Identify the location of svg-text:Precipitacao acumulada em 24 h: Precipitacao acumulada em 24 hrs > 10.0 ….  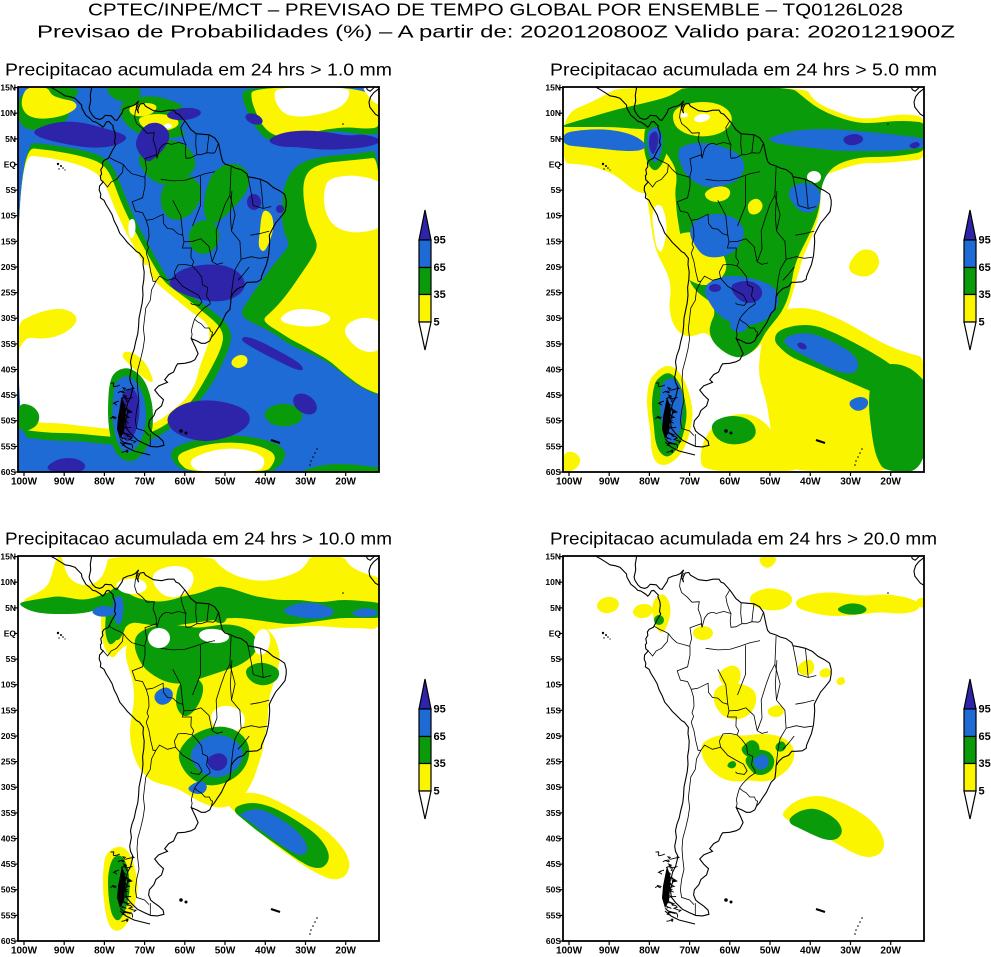
(198, 539).